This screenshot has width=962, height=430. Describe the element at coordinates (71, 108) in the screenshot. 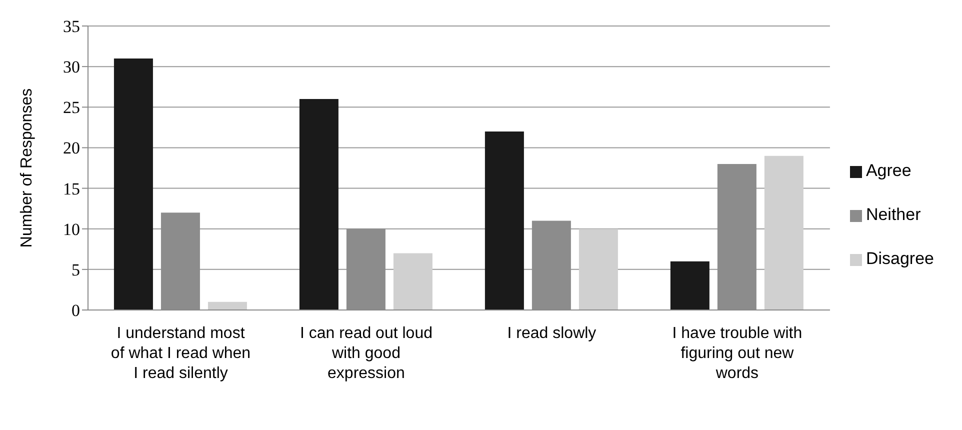

I see `y-tick-label: 25` at that location.